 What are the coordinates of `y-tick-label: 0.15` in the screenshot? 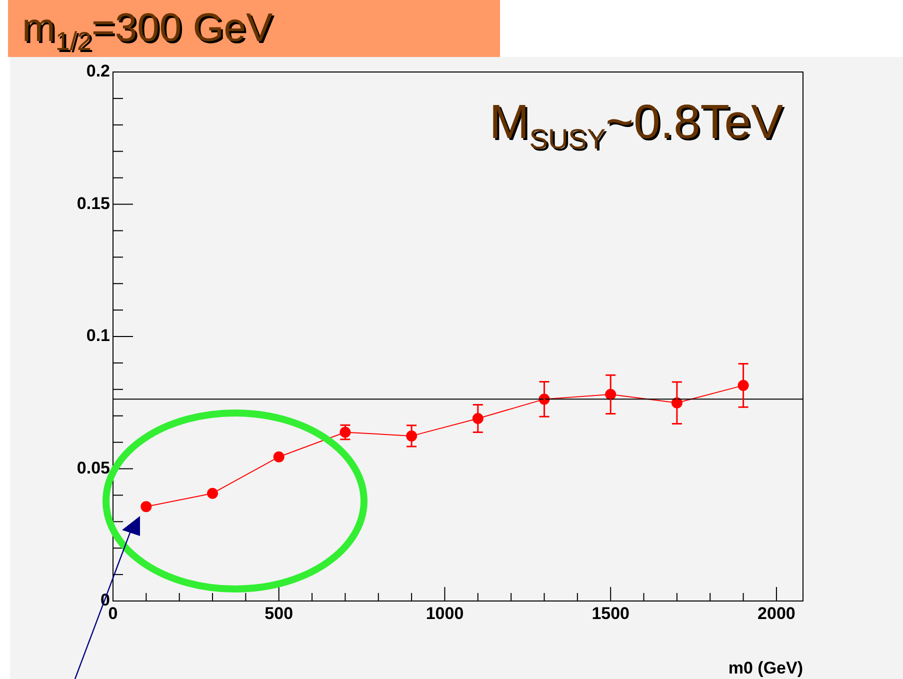 It's located at (93, 203).